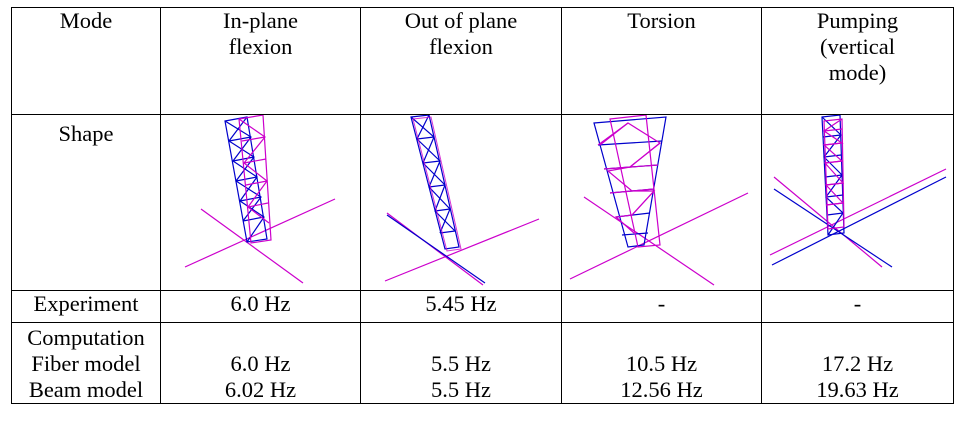 This screenshot has width=966, height=424. I want to click on in-plane-flexion-header: In-plane flexion, so click(260, 33).